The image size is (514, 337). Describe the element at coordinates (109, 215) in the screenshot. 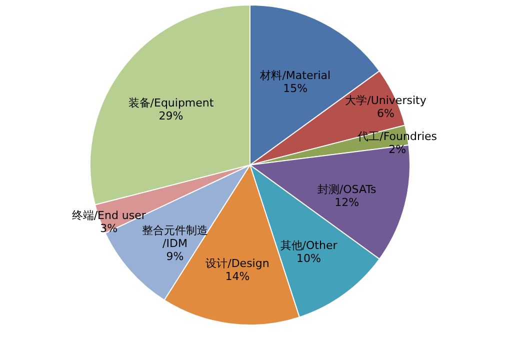

I see `slice-label: 终端/End user` at that location.